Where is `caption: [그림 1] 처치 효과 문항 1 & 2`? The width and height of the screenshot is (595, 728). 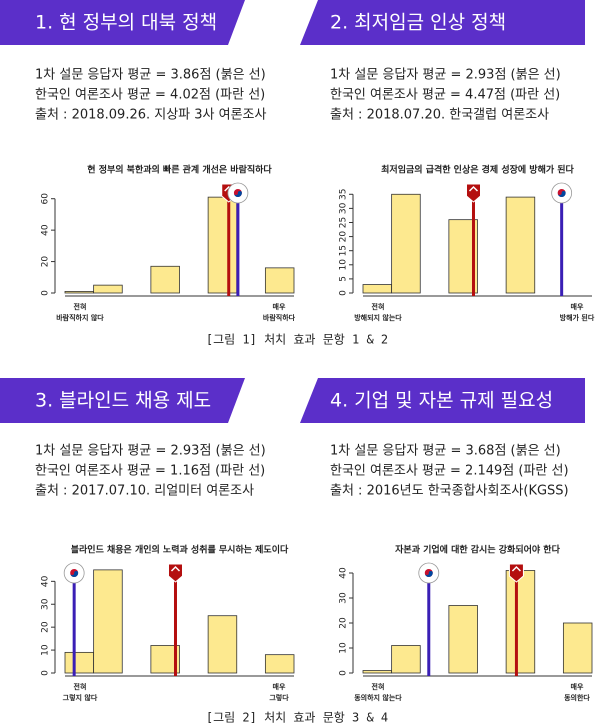
caption: [그림 1] 처치 효과 문항 1 & 2 is located at coordinates (297, 340).